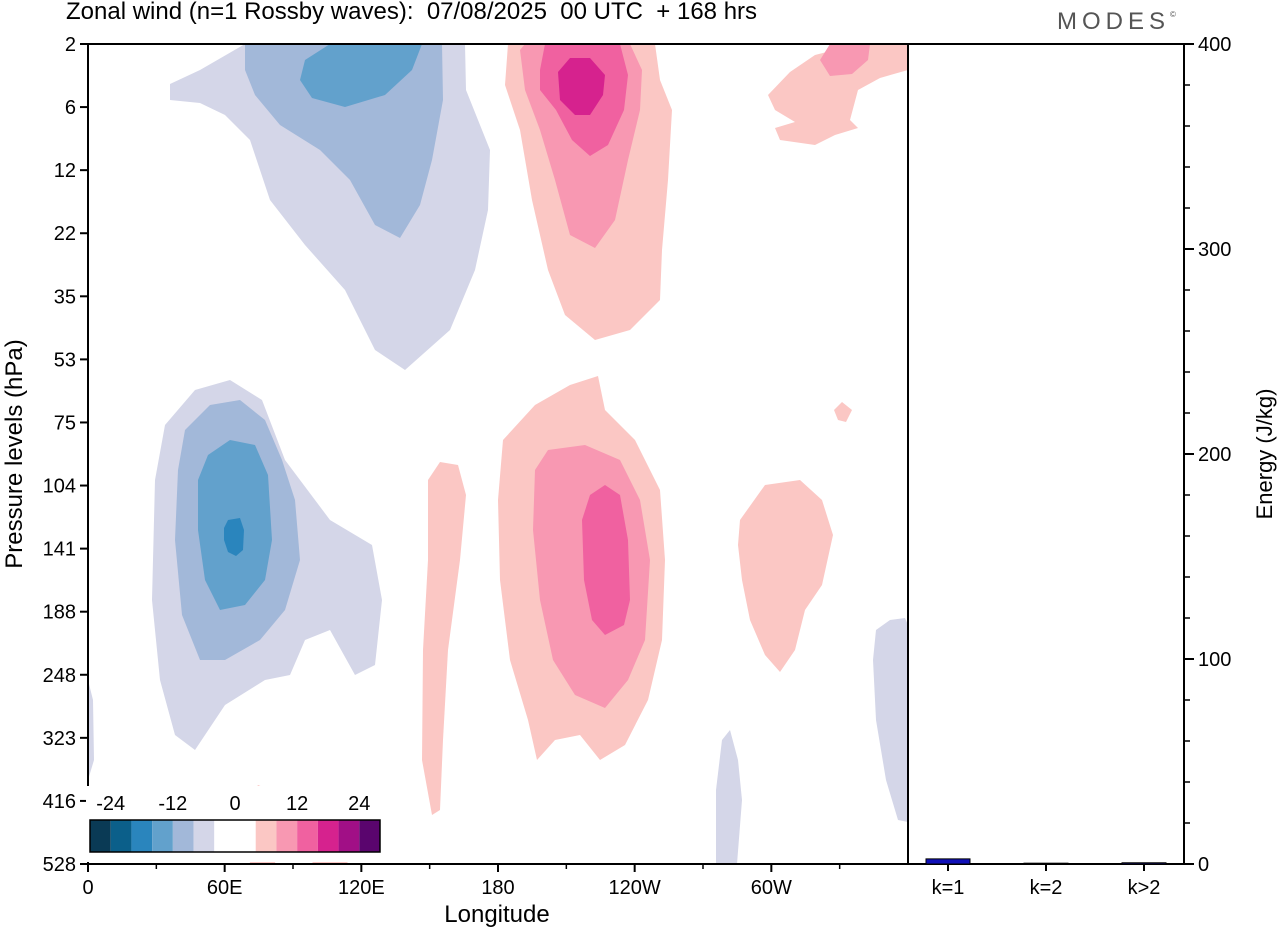  I want to click on energy-axis-ticks: 0 100 200 300 400, so click(1207, 455).